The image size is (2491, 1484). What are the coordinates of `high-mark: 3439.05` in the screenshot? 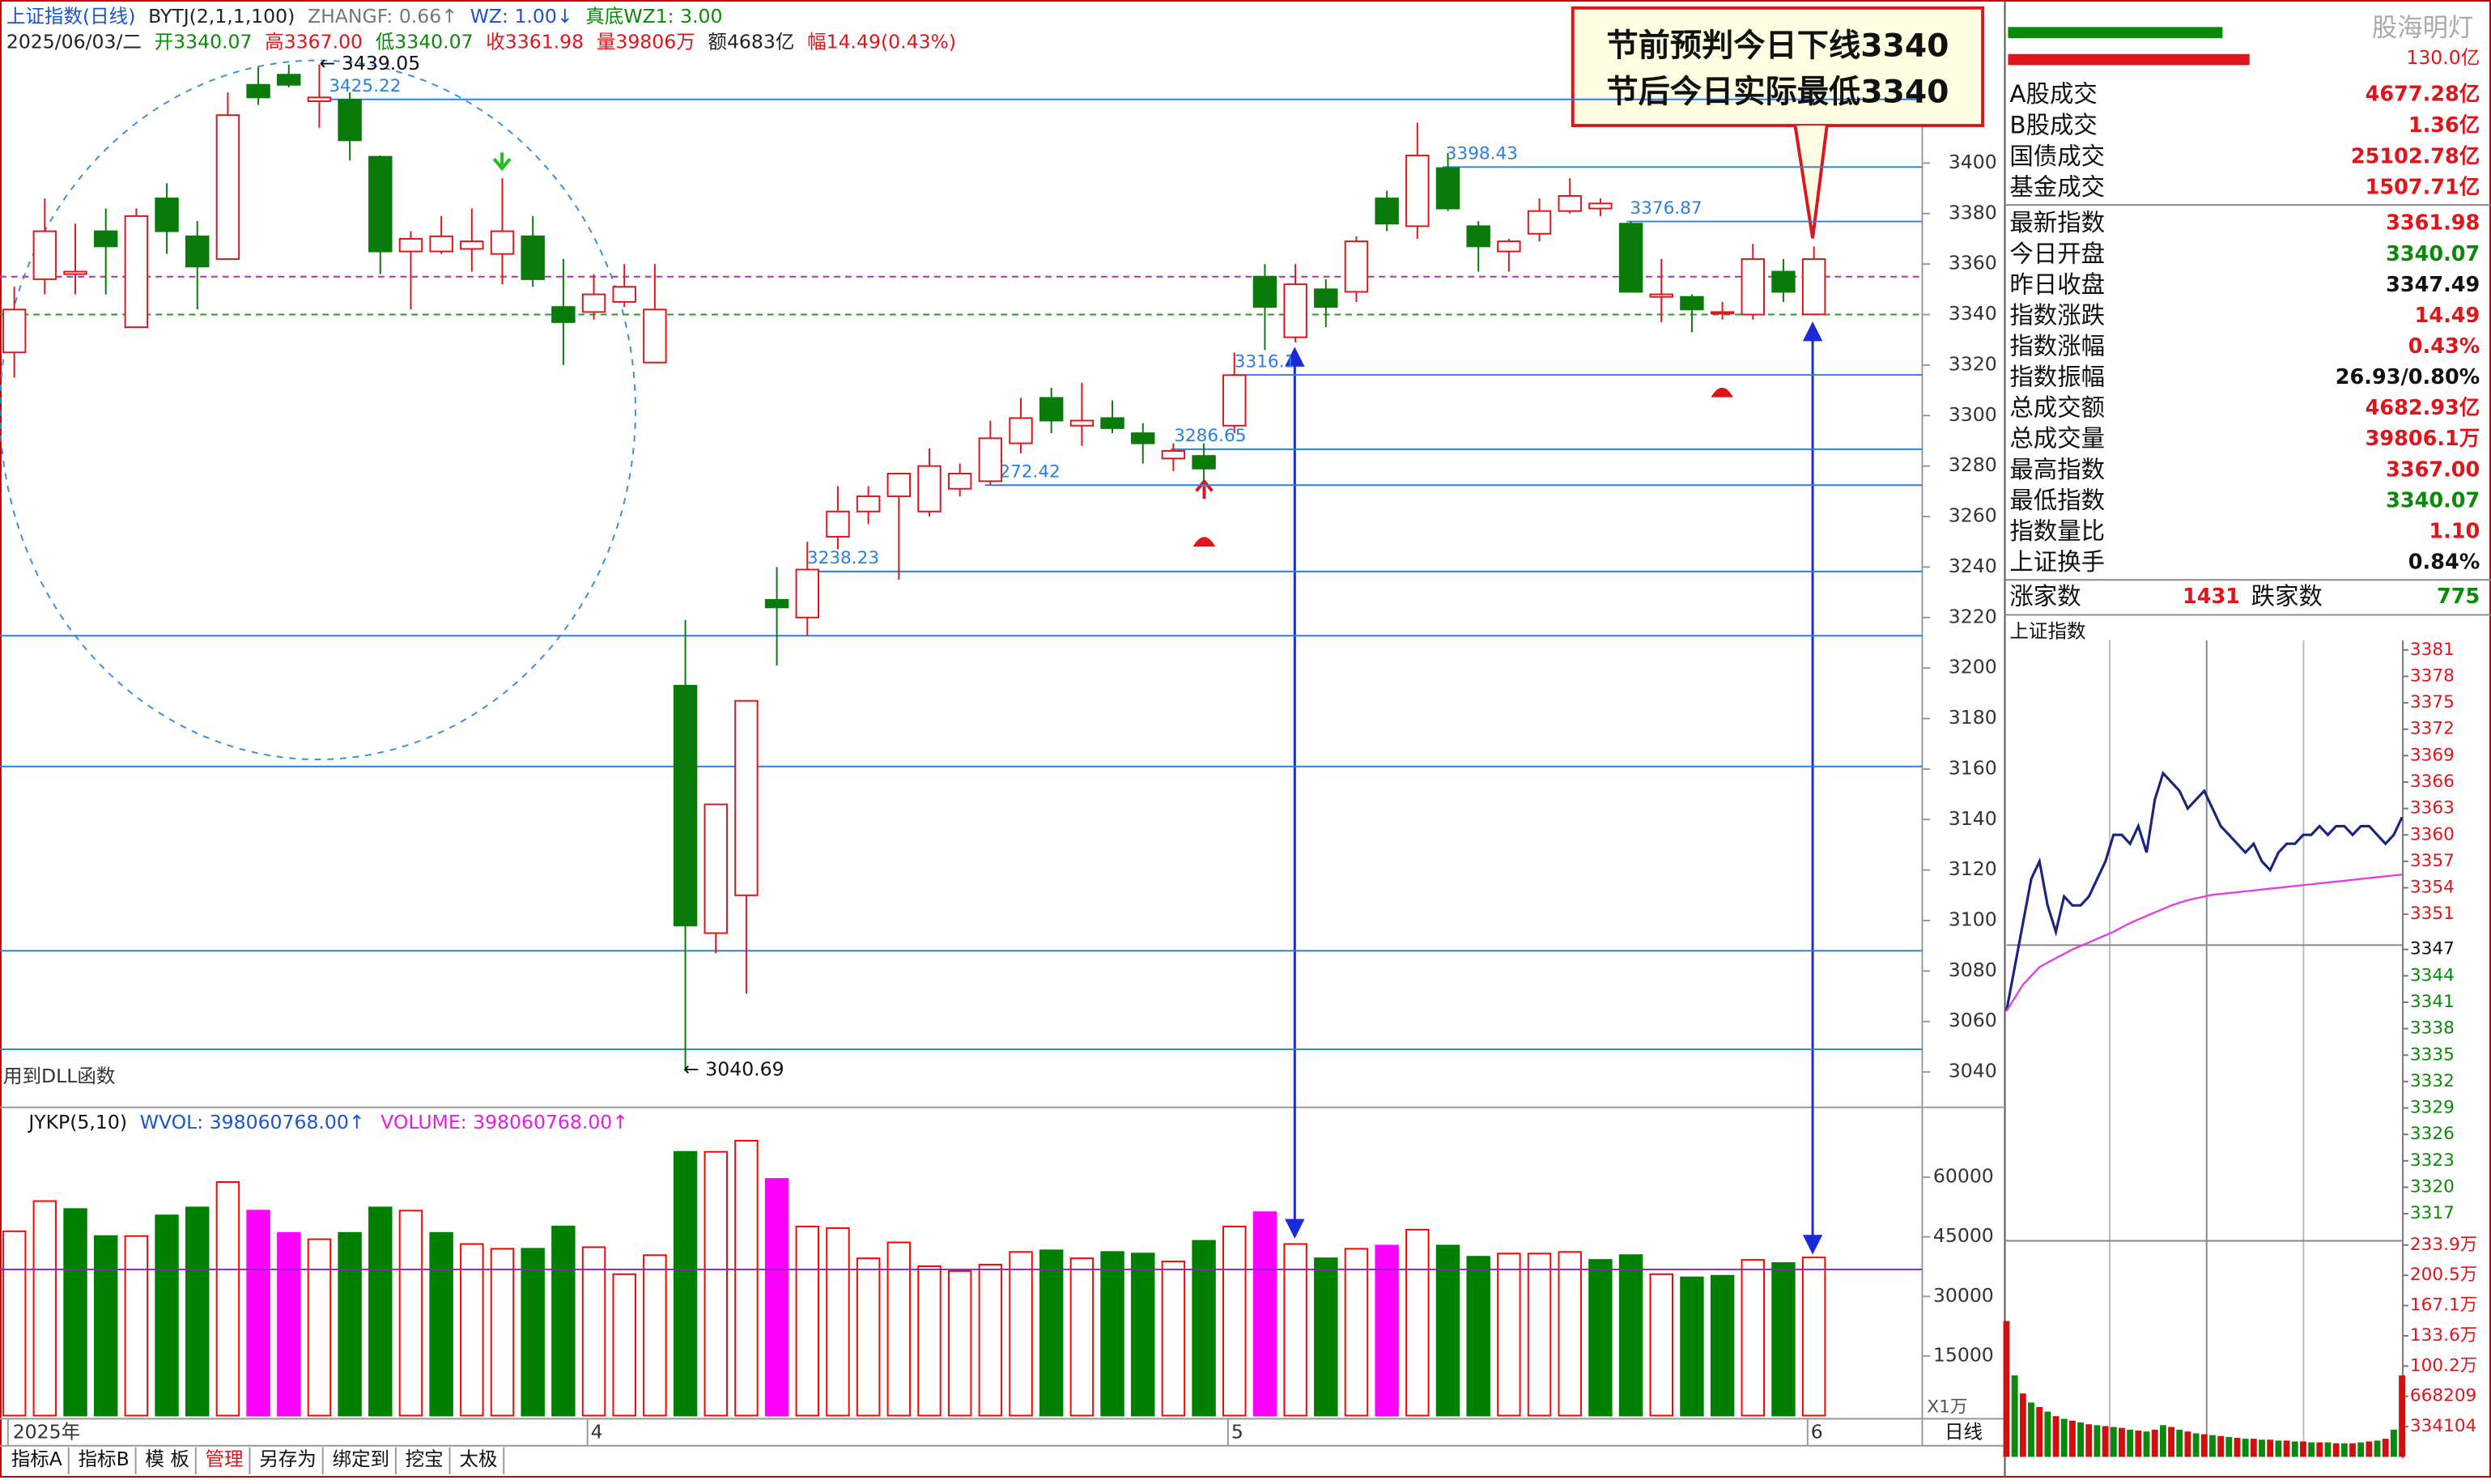 It's located at (381, 63).